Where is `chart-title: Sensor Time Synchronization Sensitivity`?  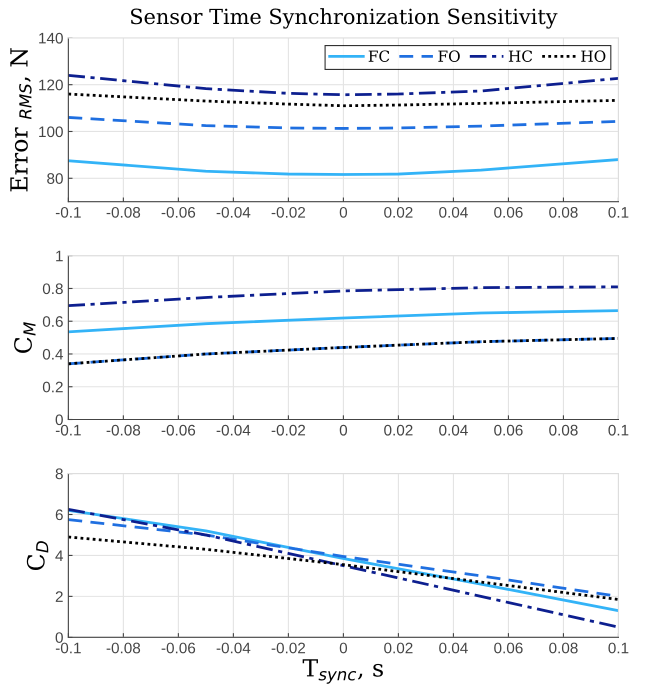
chart-title: Sensor Time Synchronization Sensitivity is located at coordinates (344, 18).